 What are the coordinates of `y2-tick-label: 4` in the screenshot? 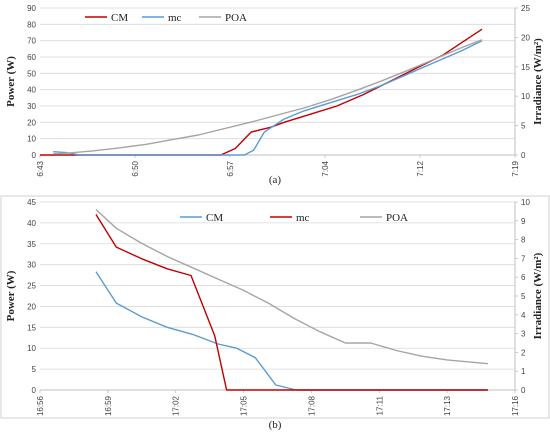 It's located at (523, 315).